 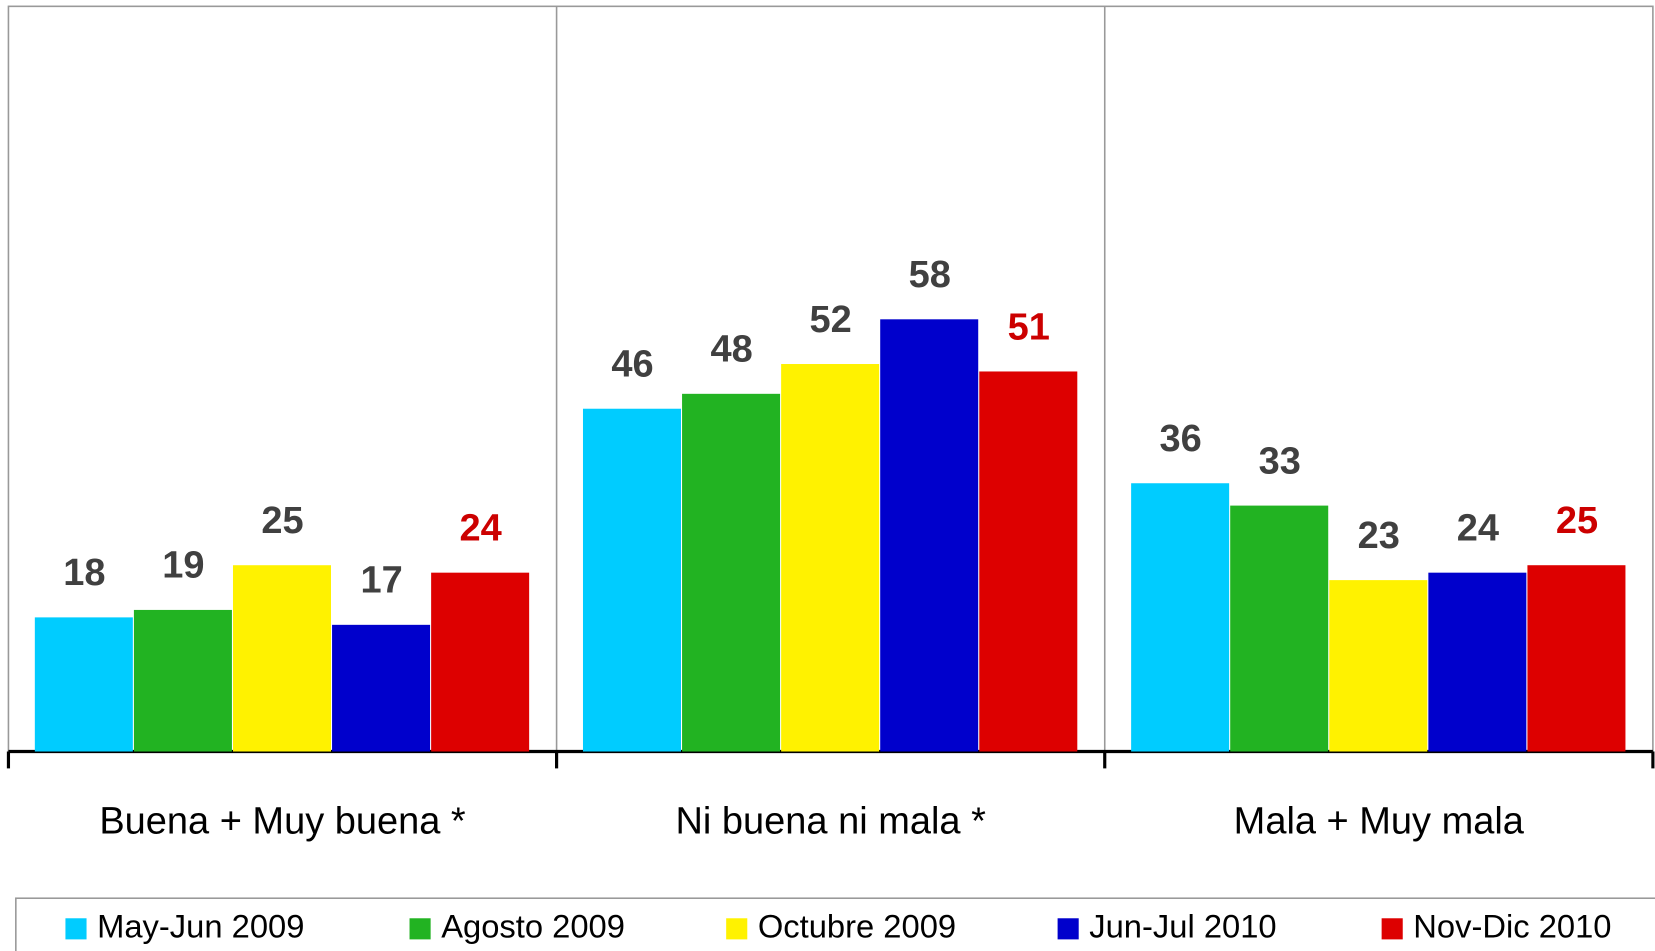 I want to click on data-label: 52, so click(x=831, y=320).